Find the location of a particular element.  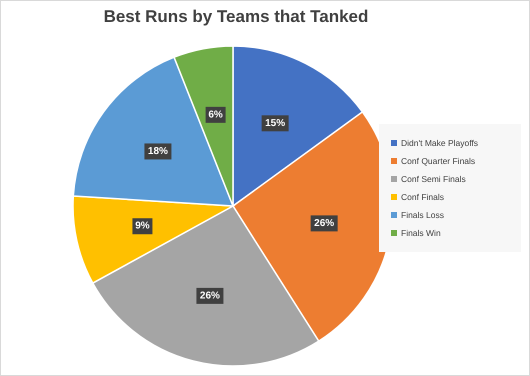

data-label: 18% is located at coordinates (158, 151).